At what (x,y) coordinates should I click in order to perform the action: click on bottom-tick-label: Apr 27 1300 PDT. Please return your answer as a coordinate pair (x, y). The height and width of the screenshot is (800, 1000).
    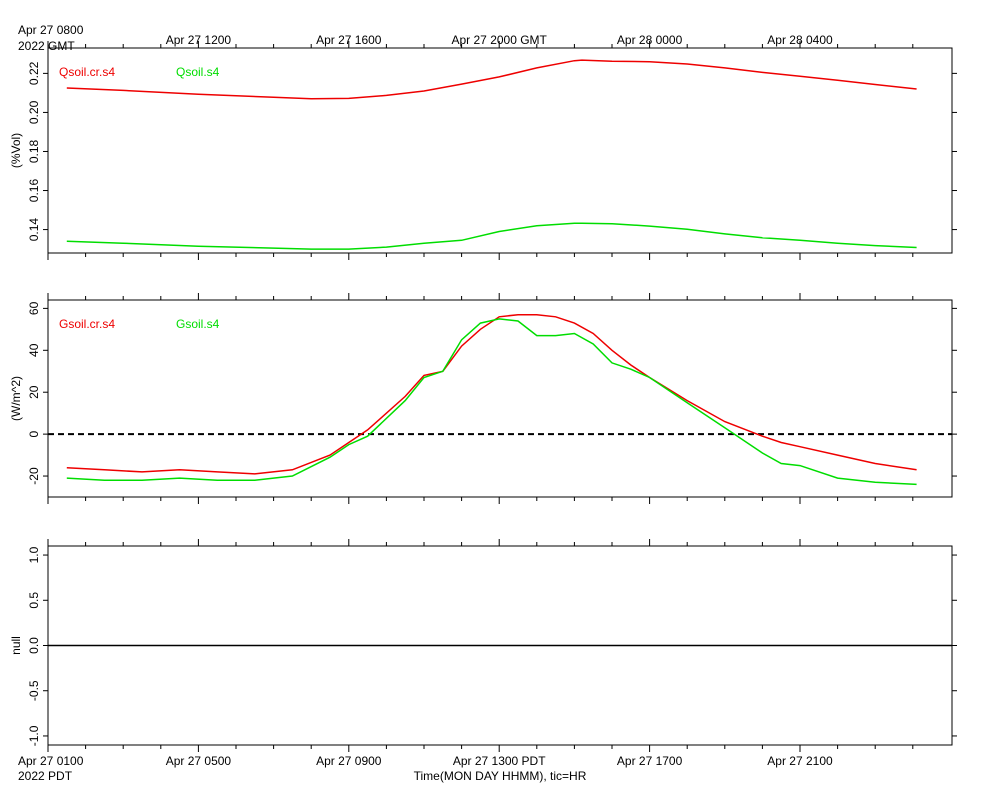
    Looking at the image, I should click on (499, 761).